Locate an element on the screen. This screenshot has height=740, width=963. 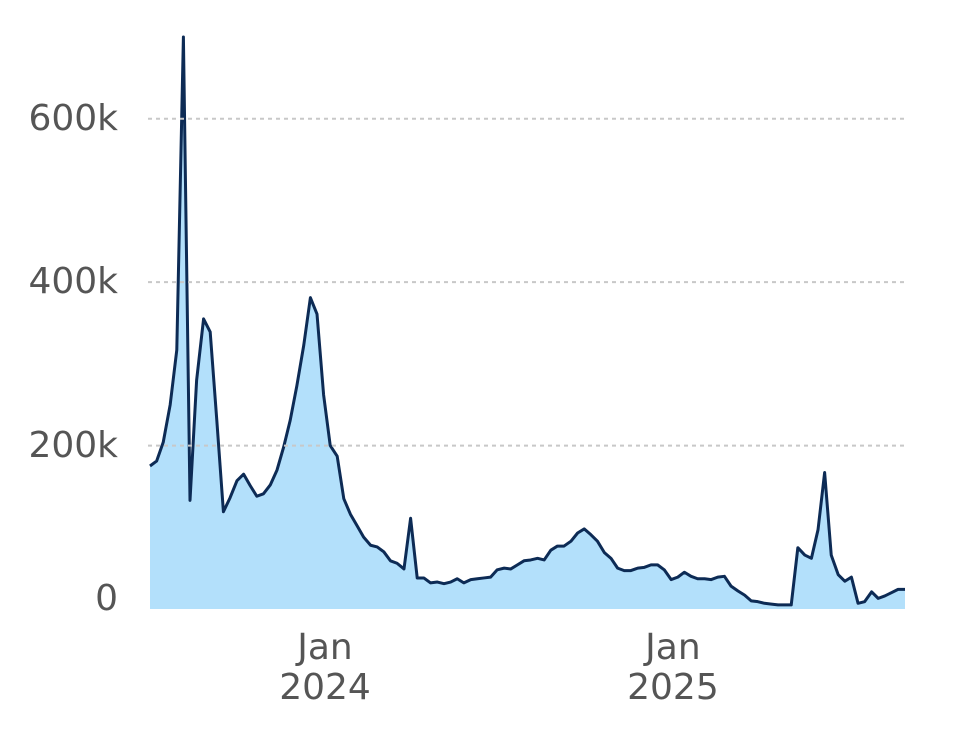
y-tick-label: 200k is located at coordinates (73, 445).